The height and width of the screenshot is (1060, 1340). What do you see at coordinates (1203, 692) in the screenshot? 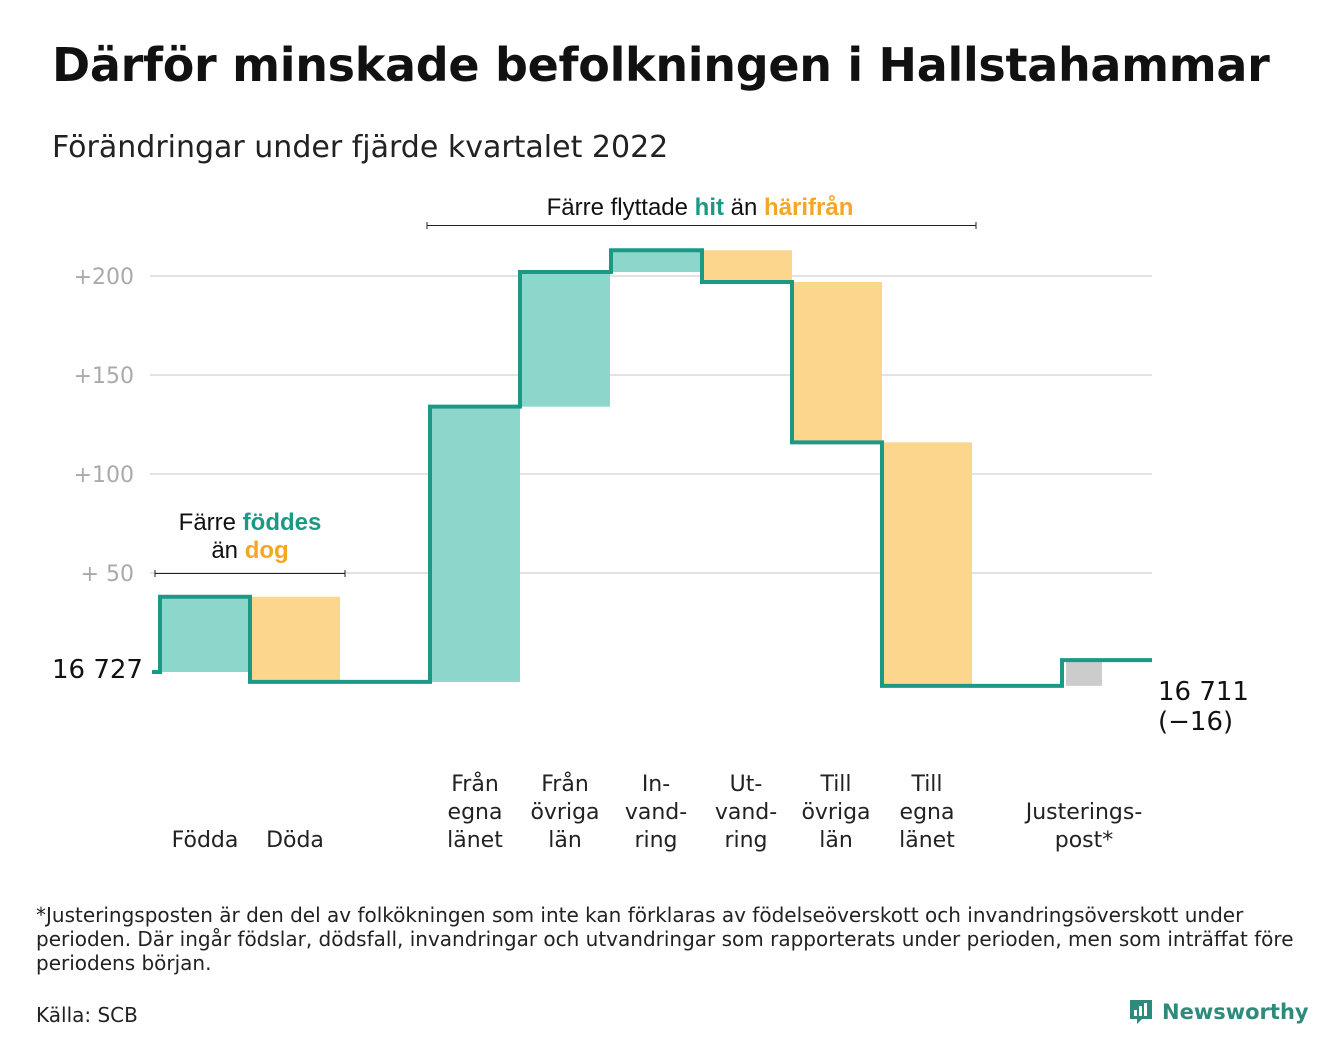
I see `end-value-label: 16 711` at bounding box center [1203, 692].